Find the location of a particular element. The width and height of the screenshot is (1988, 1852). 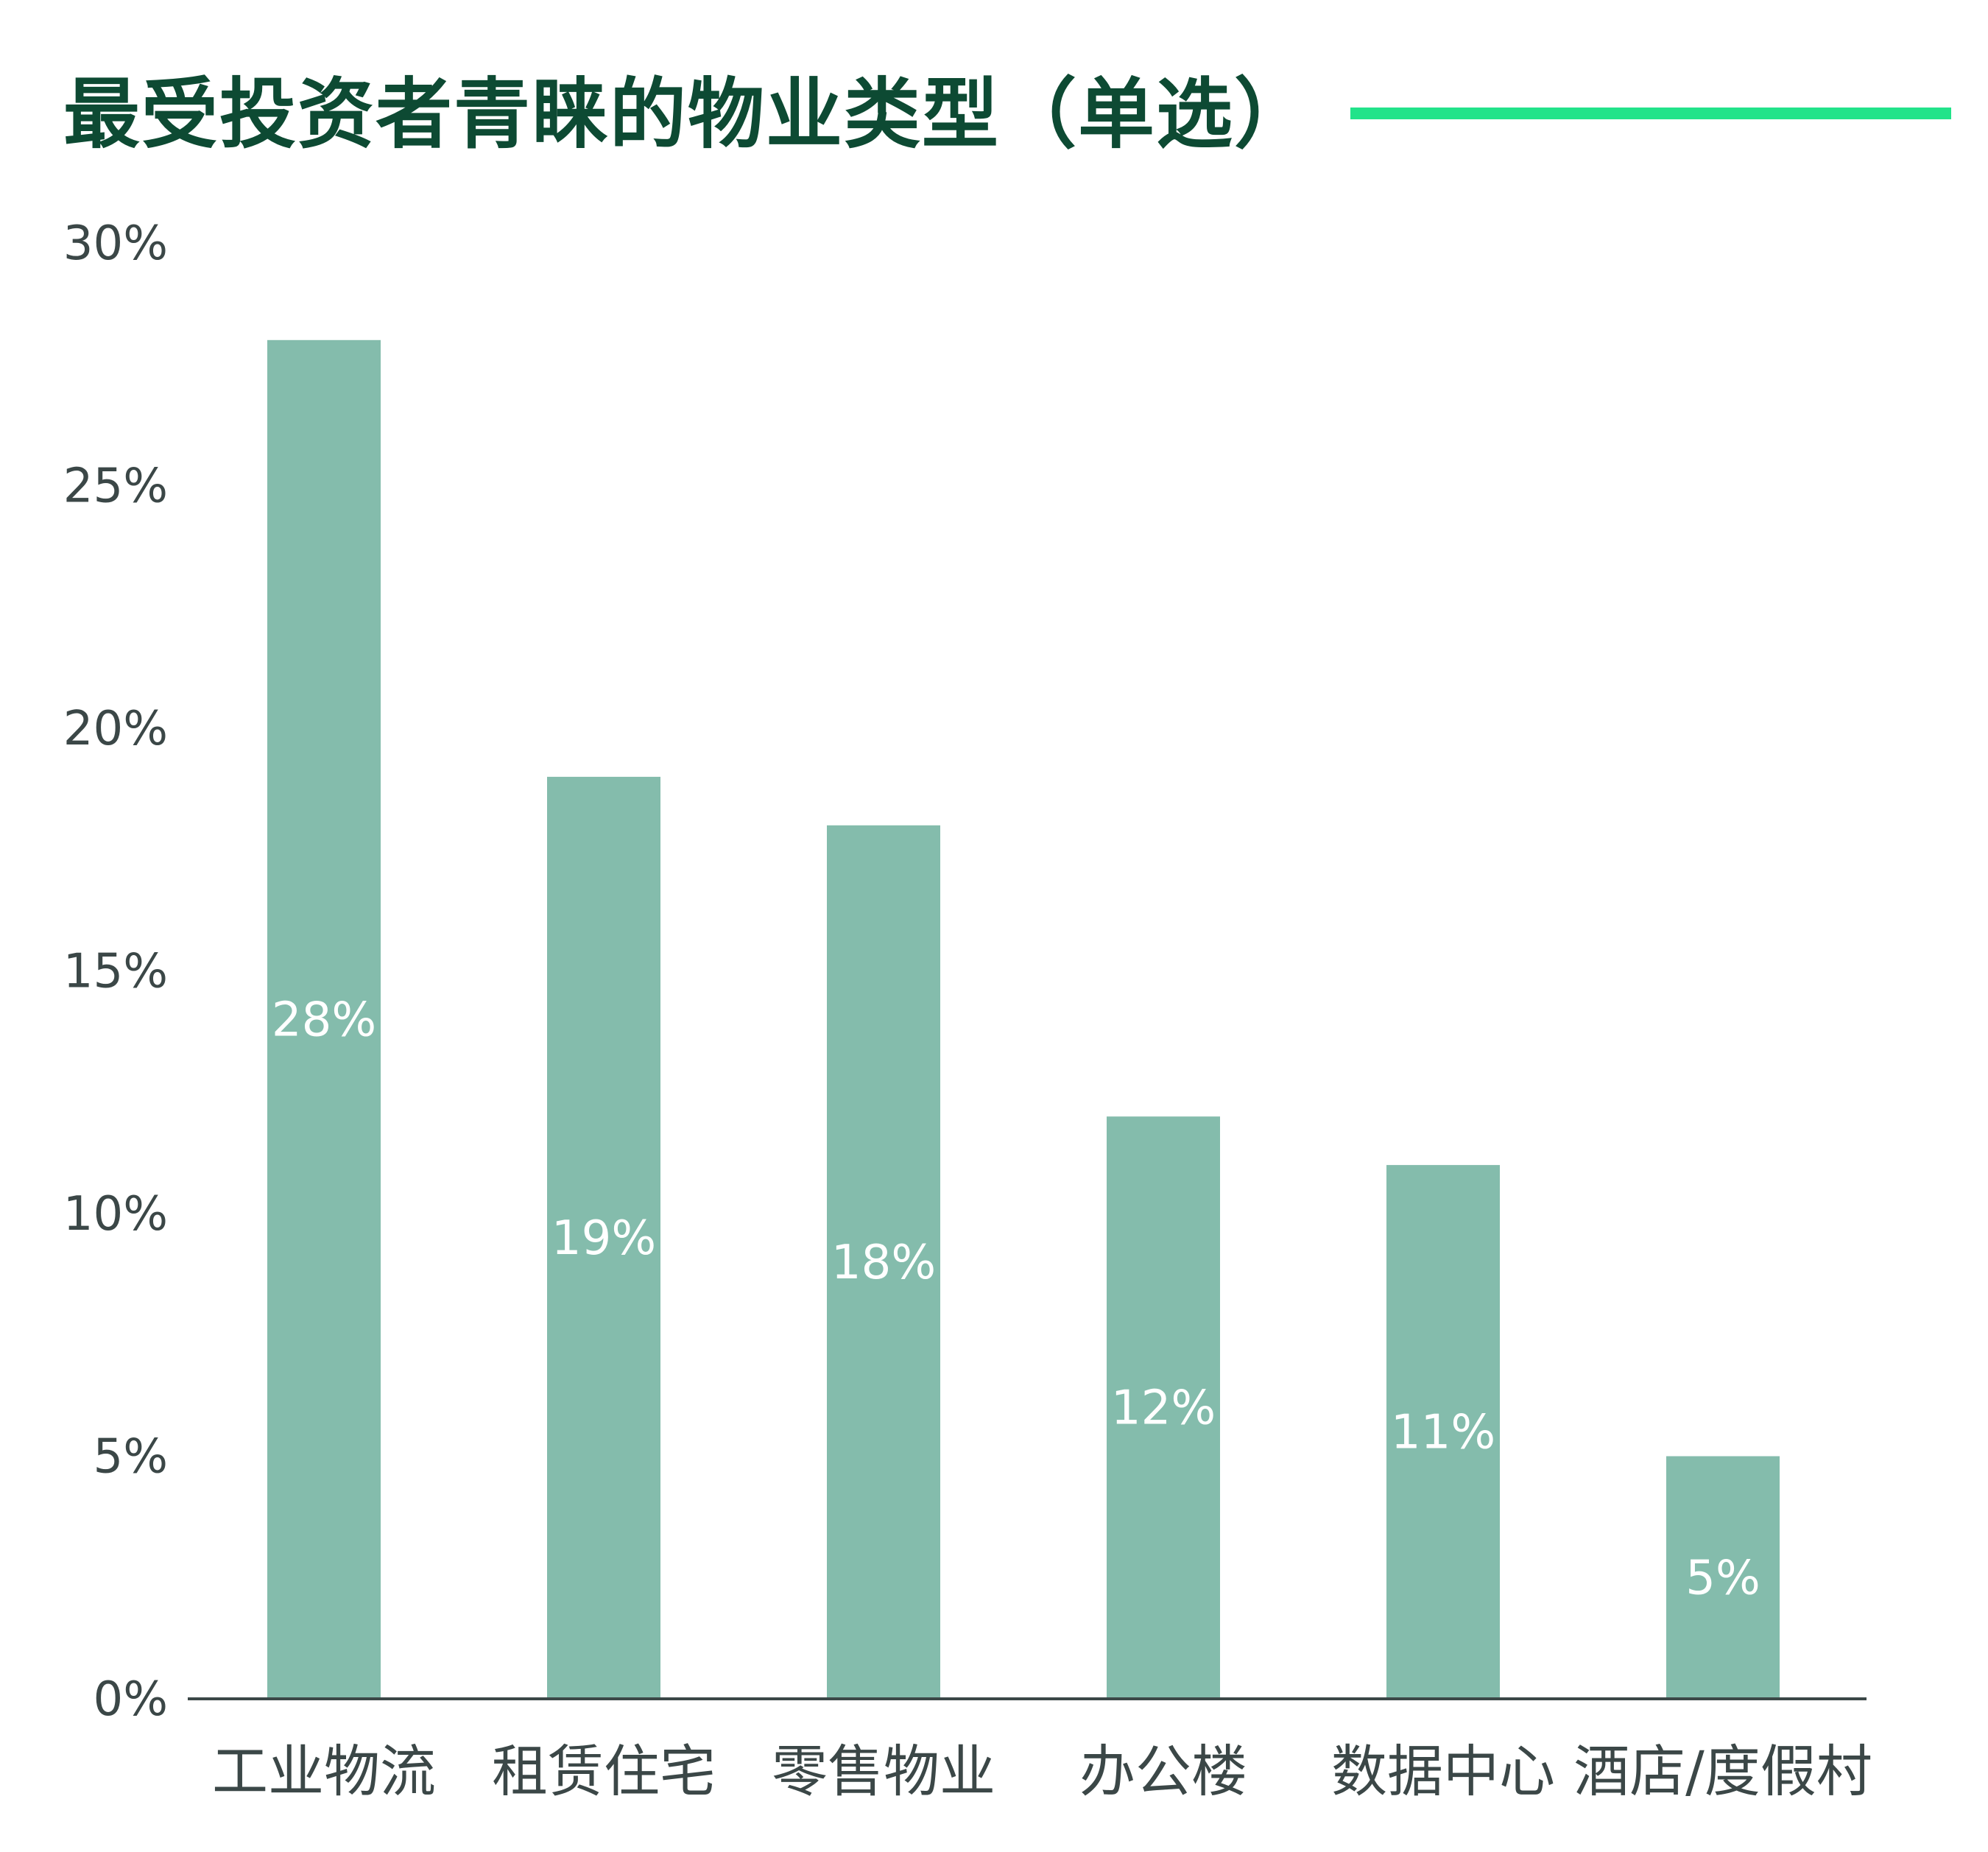

category-label: 数据中心 is located at coordinates (1443, 1771).